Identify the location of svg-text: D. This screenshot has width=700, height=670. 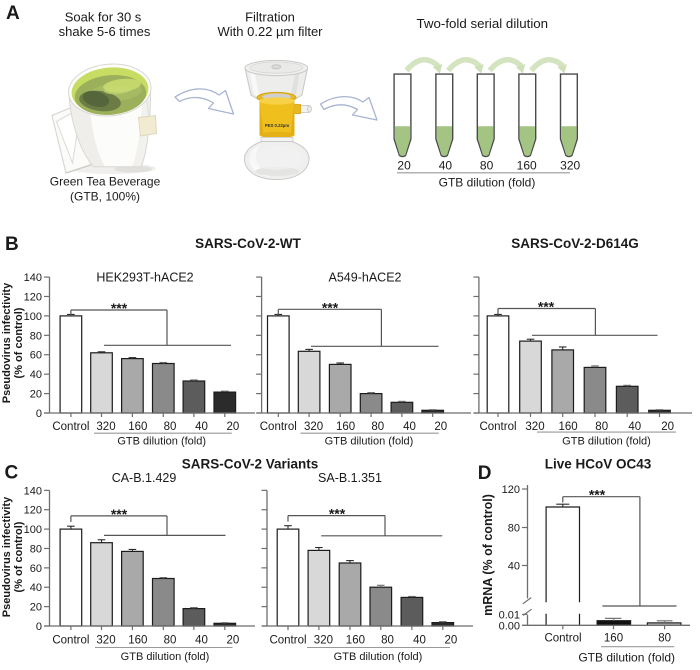
(485, 473).